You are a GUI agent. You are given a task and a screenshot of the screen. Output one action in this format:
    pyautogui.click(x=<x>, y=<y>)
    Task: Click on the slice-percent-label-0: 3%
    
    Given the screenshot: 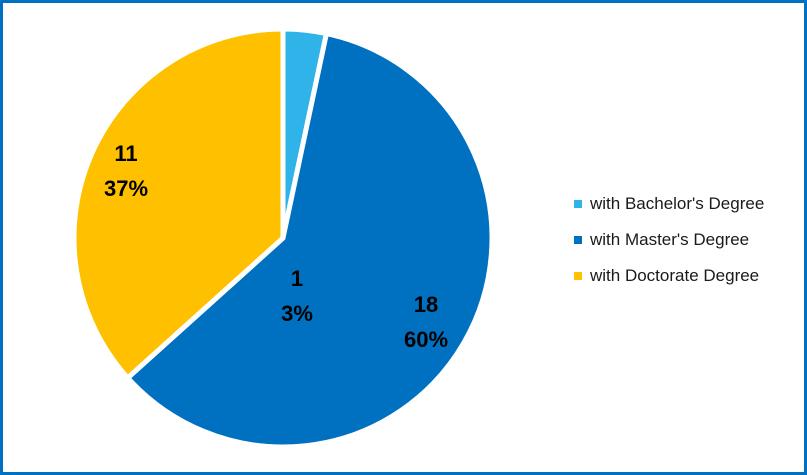 What is the action you would take?
    pyautogui.click(x=297, y=313)
    